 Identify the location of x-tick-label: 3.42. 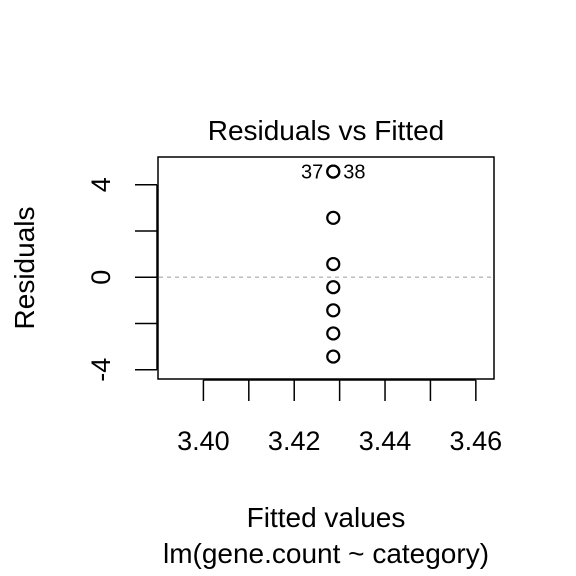
(294, 441).